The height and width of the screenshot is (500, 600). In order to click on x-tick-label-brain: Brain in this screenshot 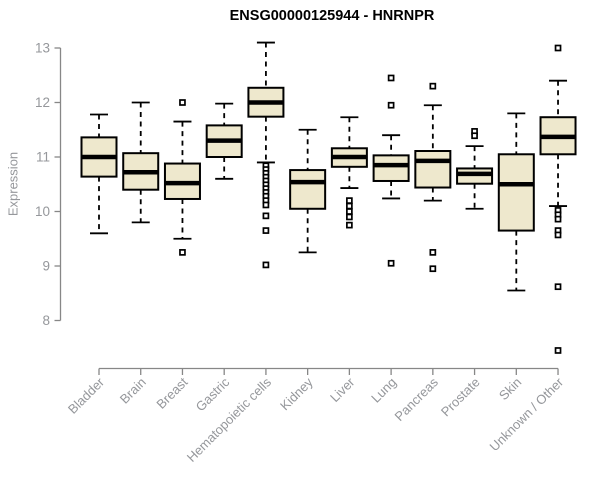, I will do `click(133, 391)`.